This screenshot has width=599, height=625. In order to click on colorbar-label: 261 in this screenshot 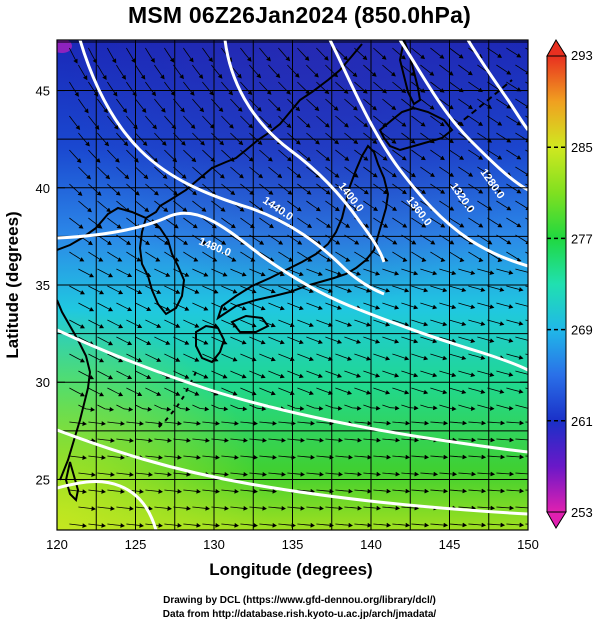, I will do `click(582, 421)`.